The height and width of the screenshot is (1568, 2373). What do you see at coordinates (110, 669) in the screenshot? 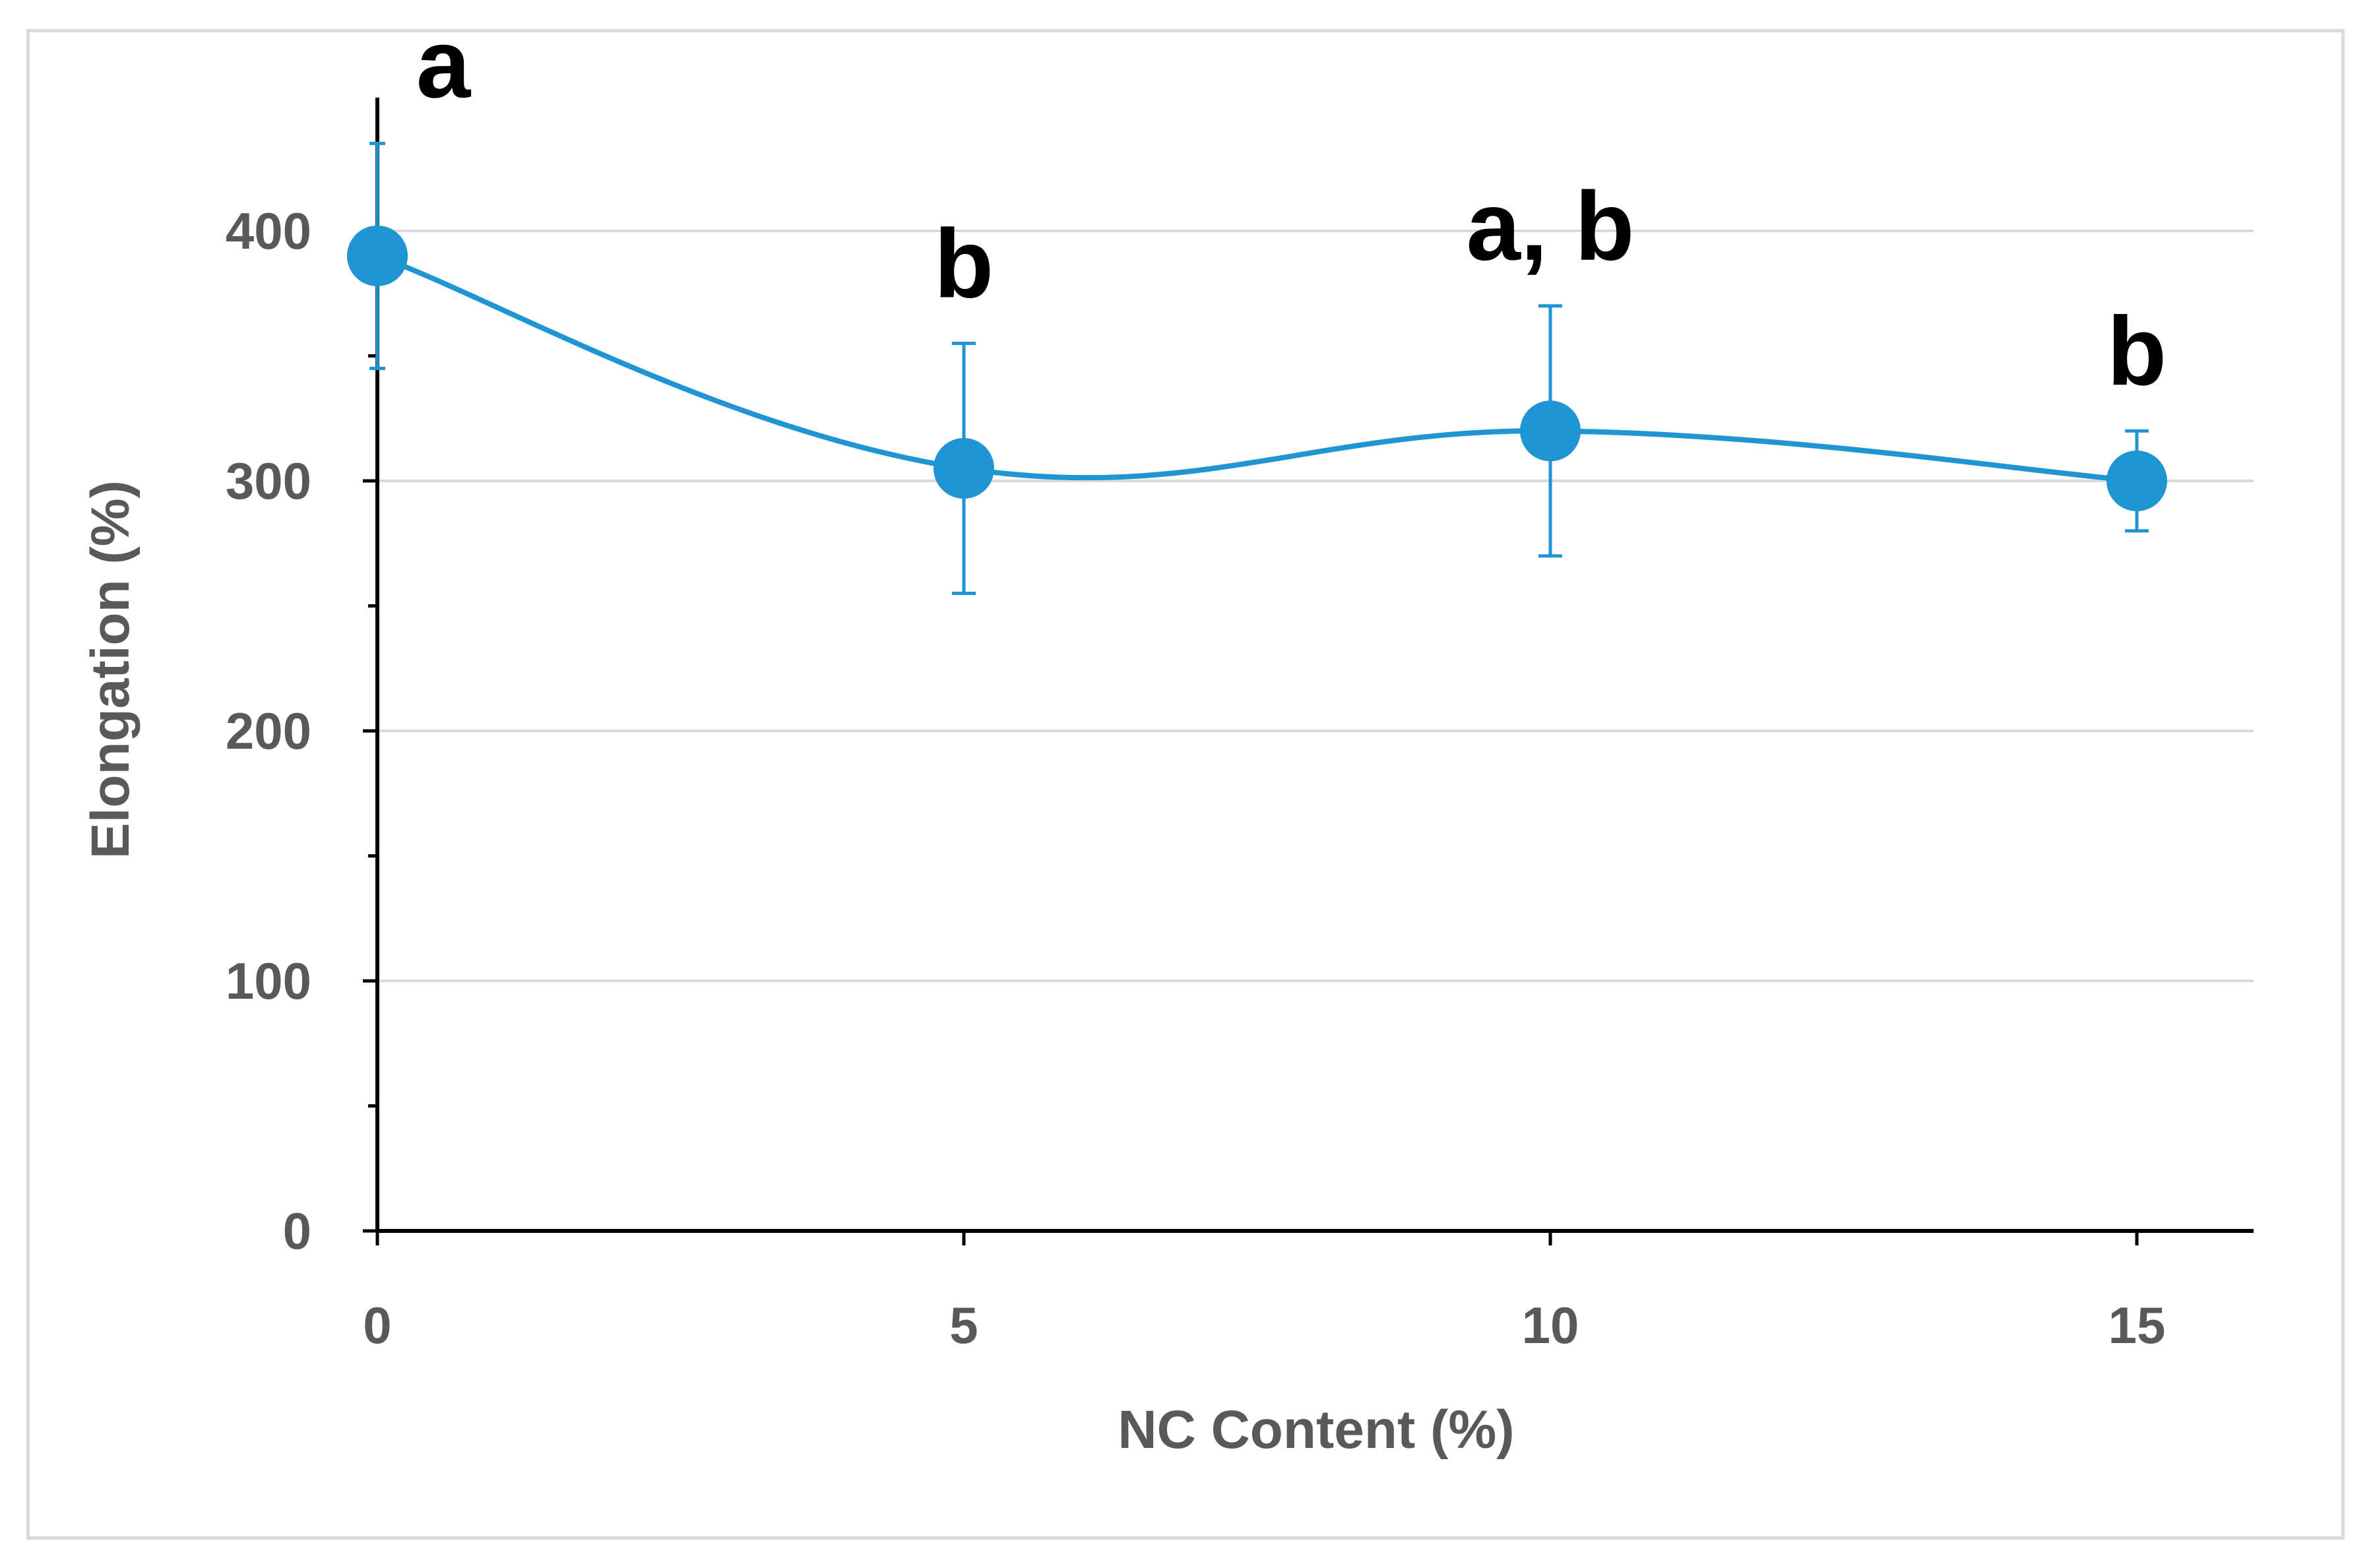
I see `y-axis-title: Elongation (%)` at bounding box center [110, 669].